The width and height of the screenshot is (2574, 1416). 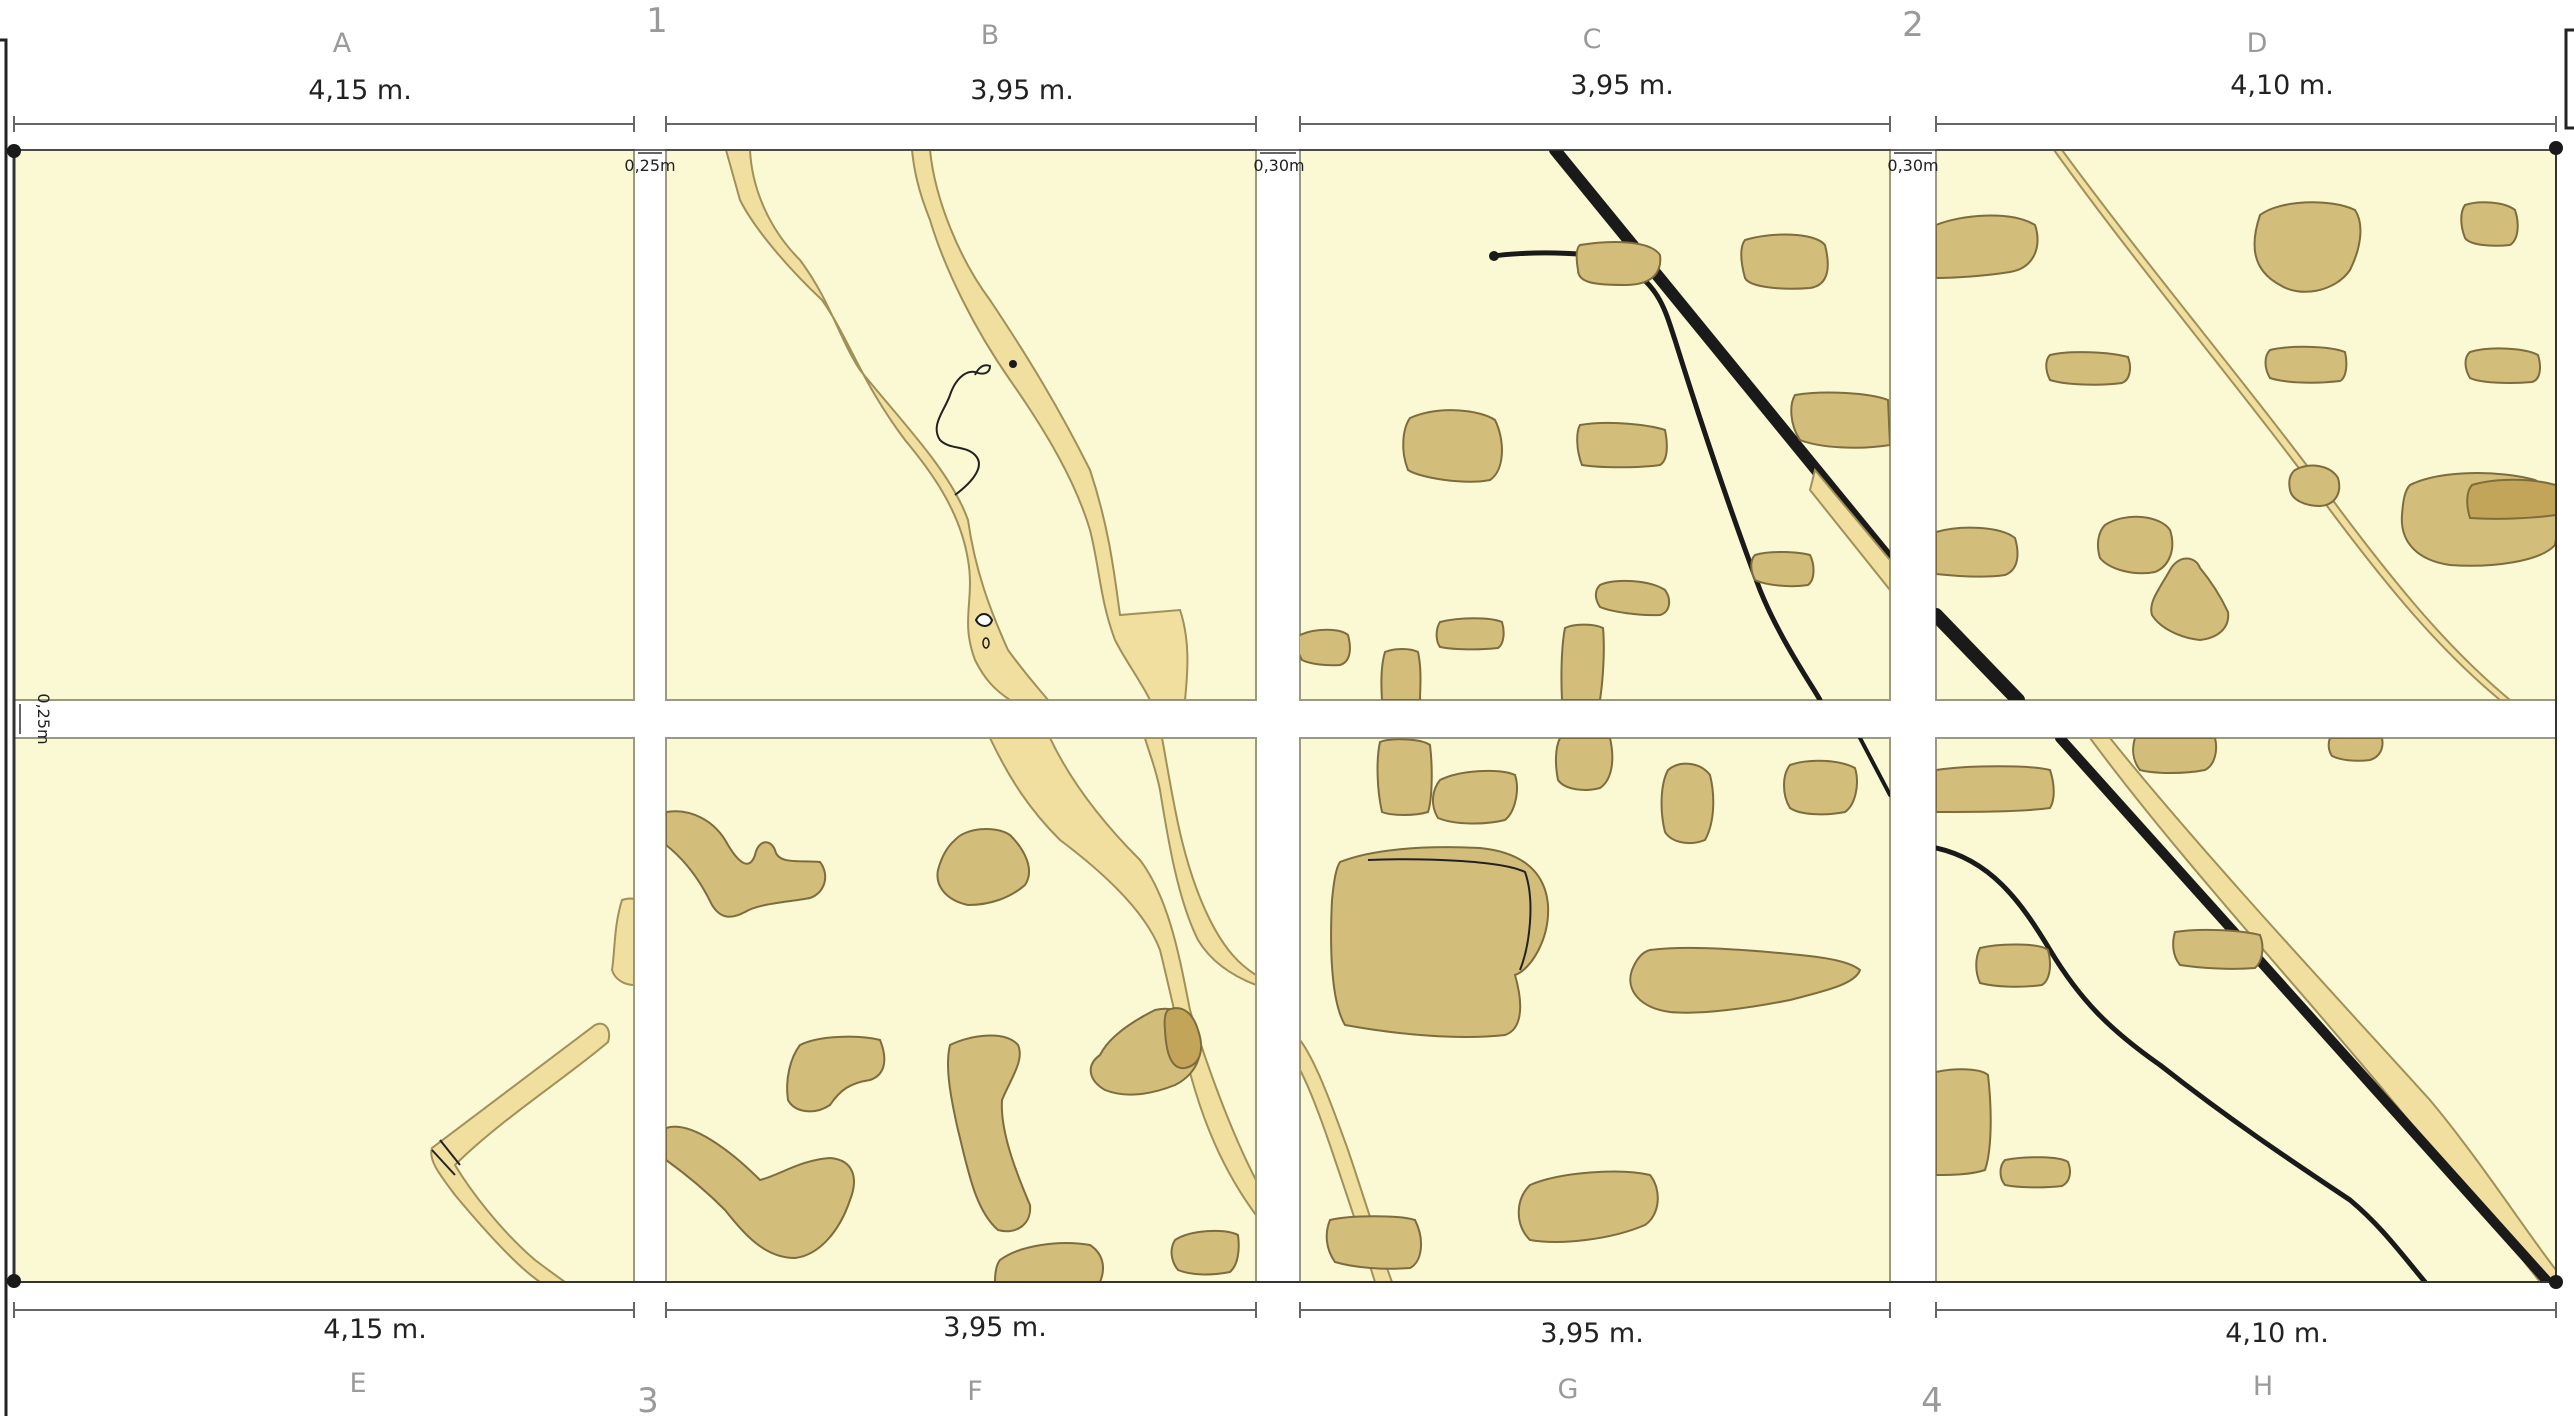 What do you see at coordinates (324, 1010) in the screenshot?
I see `sector-E` at bounding box center [324, 1010].